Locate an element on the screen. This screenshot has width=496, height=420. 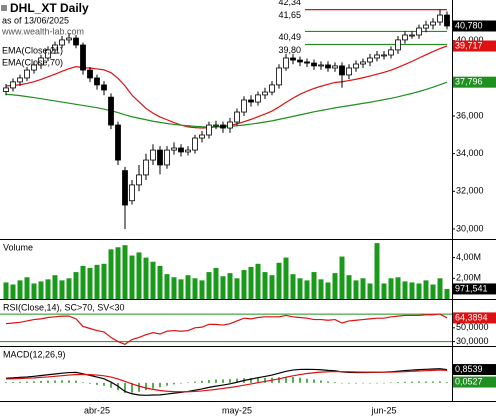
last-value-label: 39,717 is located at coordinates (469, 45).